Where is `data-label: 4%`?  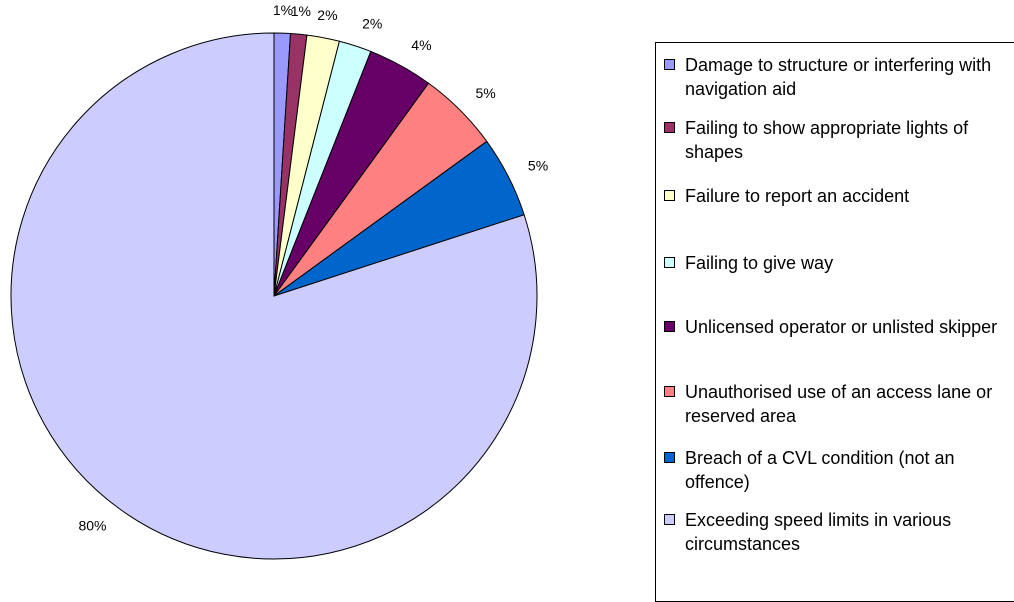
data-label: 4% is located at coordinates (421, 45).